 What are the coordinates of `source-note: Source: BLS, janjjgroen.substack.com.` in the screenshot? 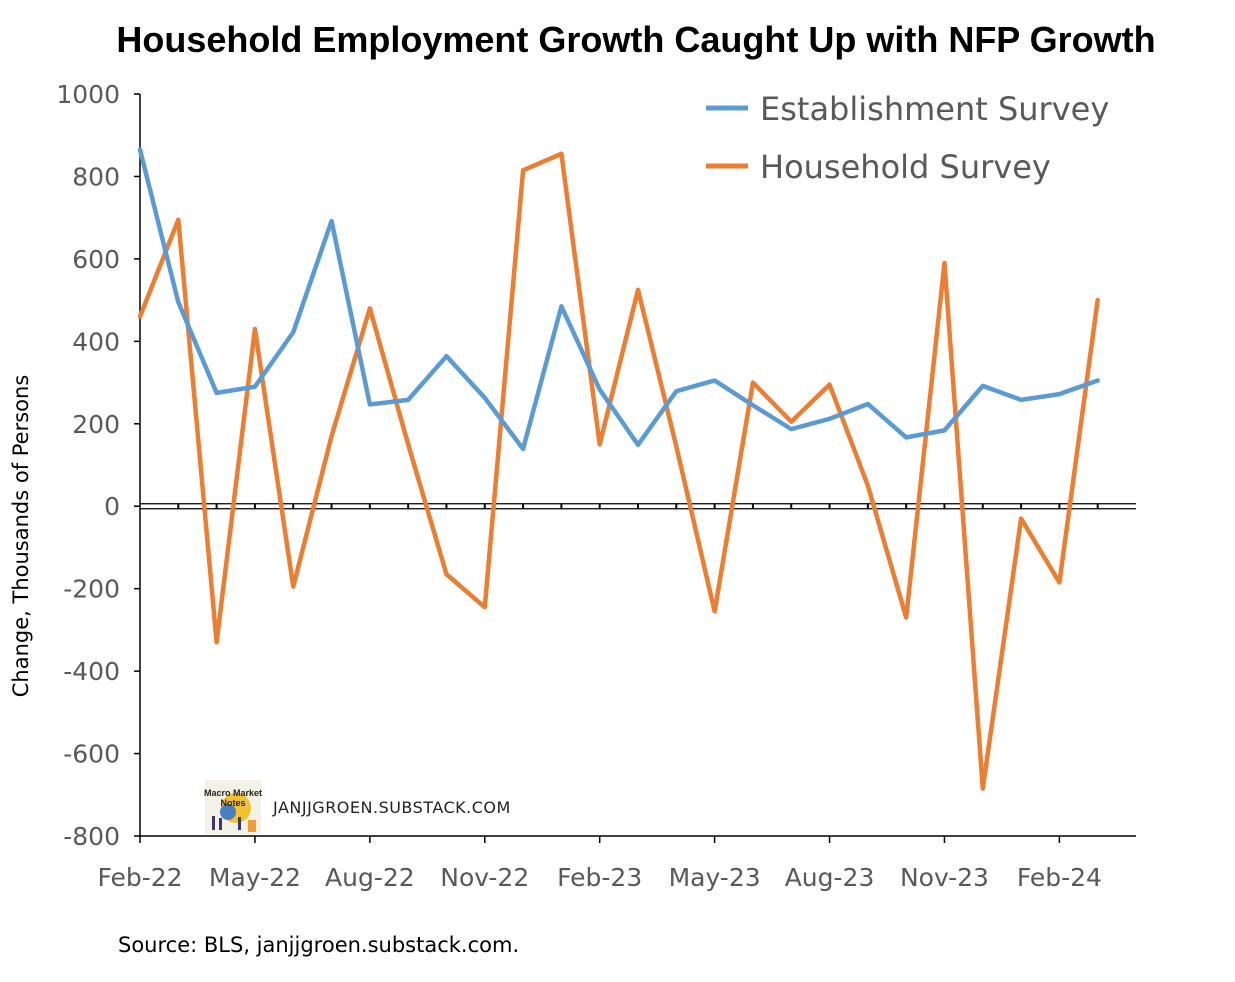 It's located at (318, 945).